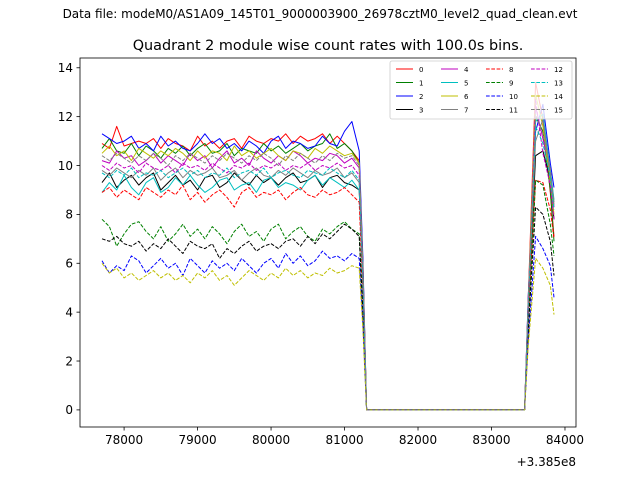 The height and width of the screenshot is (480, 640). What do you see at coordinates (491, 440) in the screenshot?
I see `x-tick-label-83000: 83000` at bounding box center [491, 440].